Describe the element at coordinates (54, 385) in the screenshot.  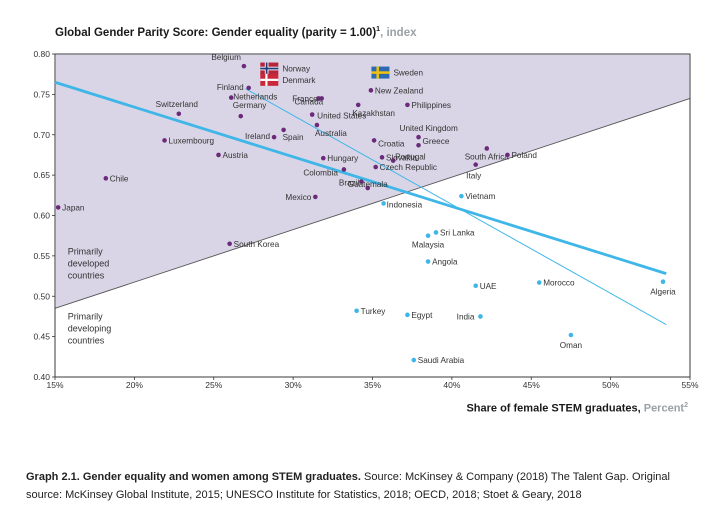
I see `x-tick-label: 15%` at that location.